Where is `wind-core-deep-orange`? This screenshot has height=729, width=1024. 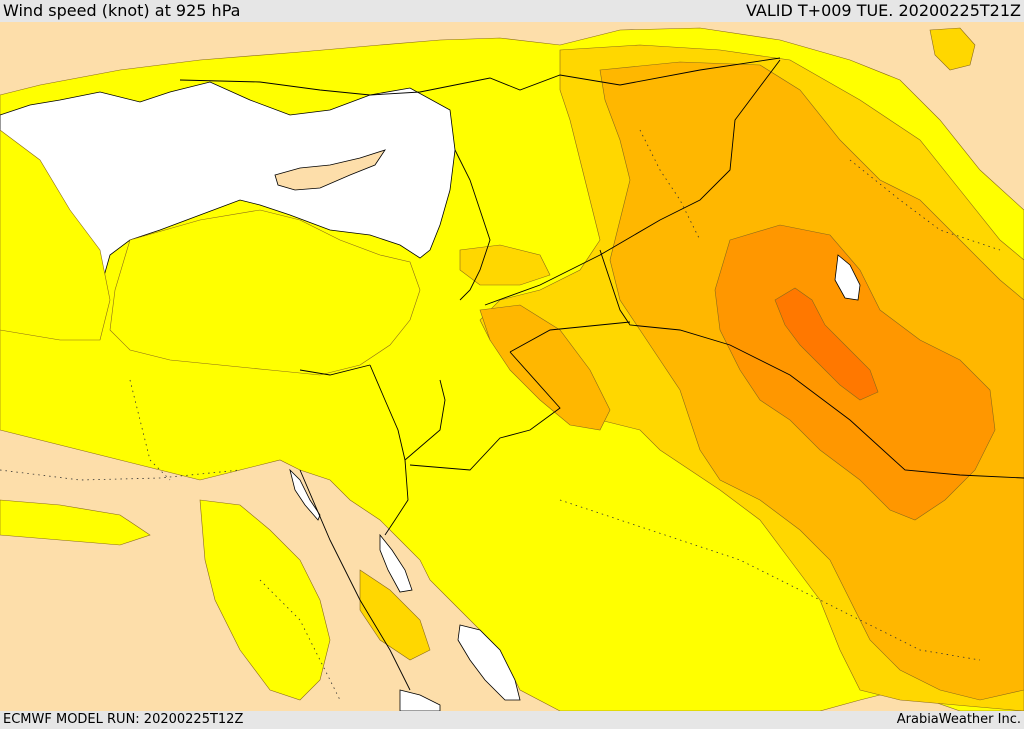 wind-core-deep-orange is located at coordinates (826, 344).